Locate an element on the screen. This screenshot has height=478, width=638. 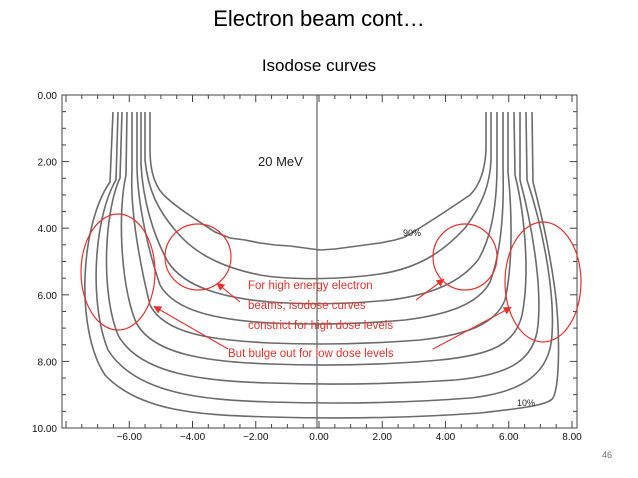
curve-label-90: 90% is located at coordinates (412, 233).